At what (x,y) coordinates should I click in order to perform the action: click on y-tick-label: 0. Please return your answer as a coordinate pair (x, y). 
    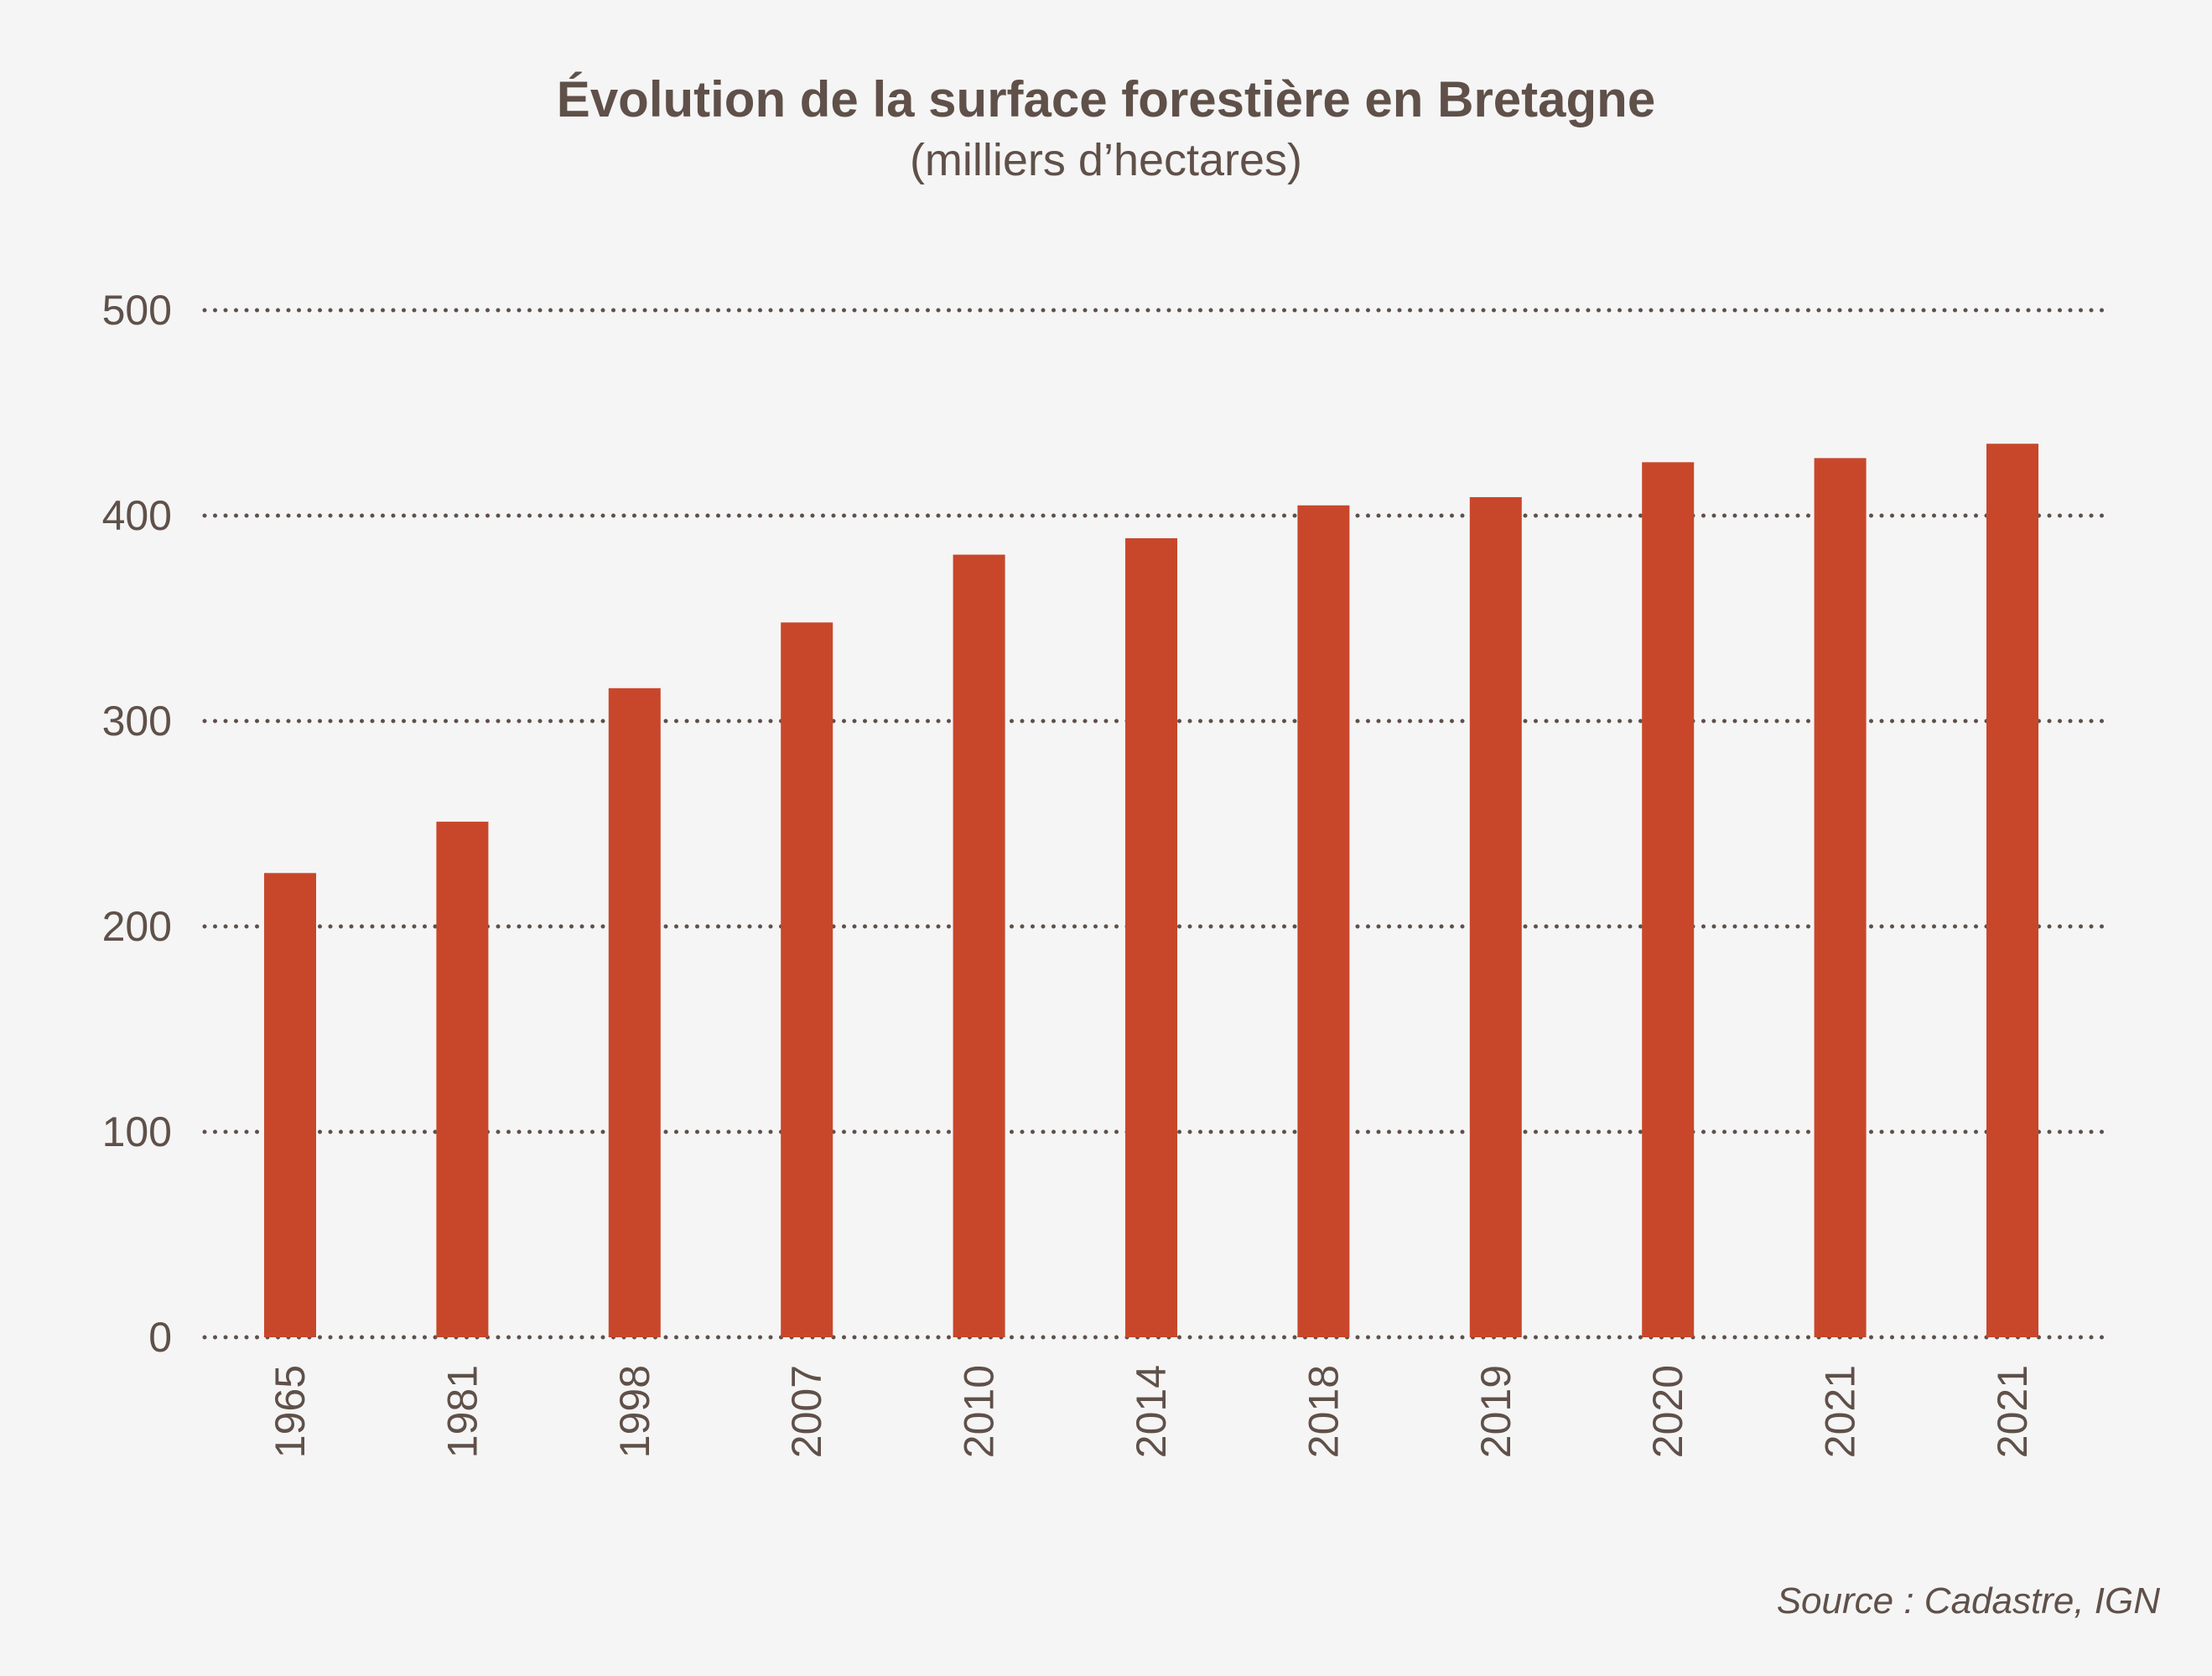
    Looking at the image, I should click on (160, 1337).